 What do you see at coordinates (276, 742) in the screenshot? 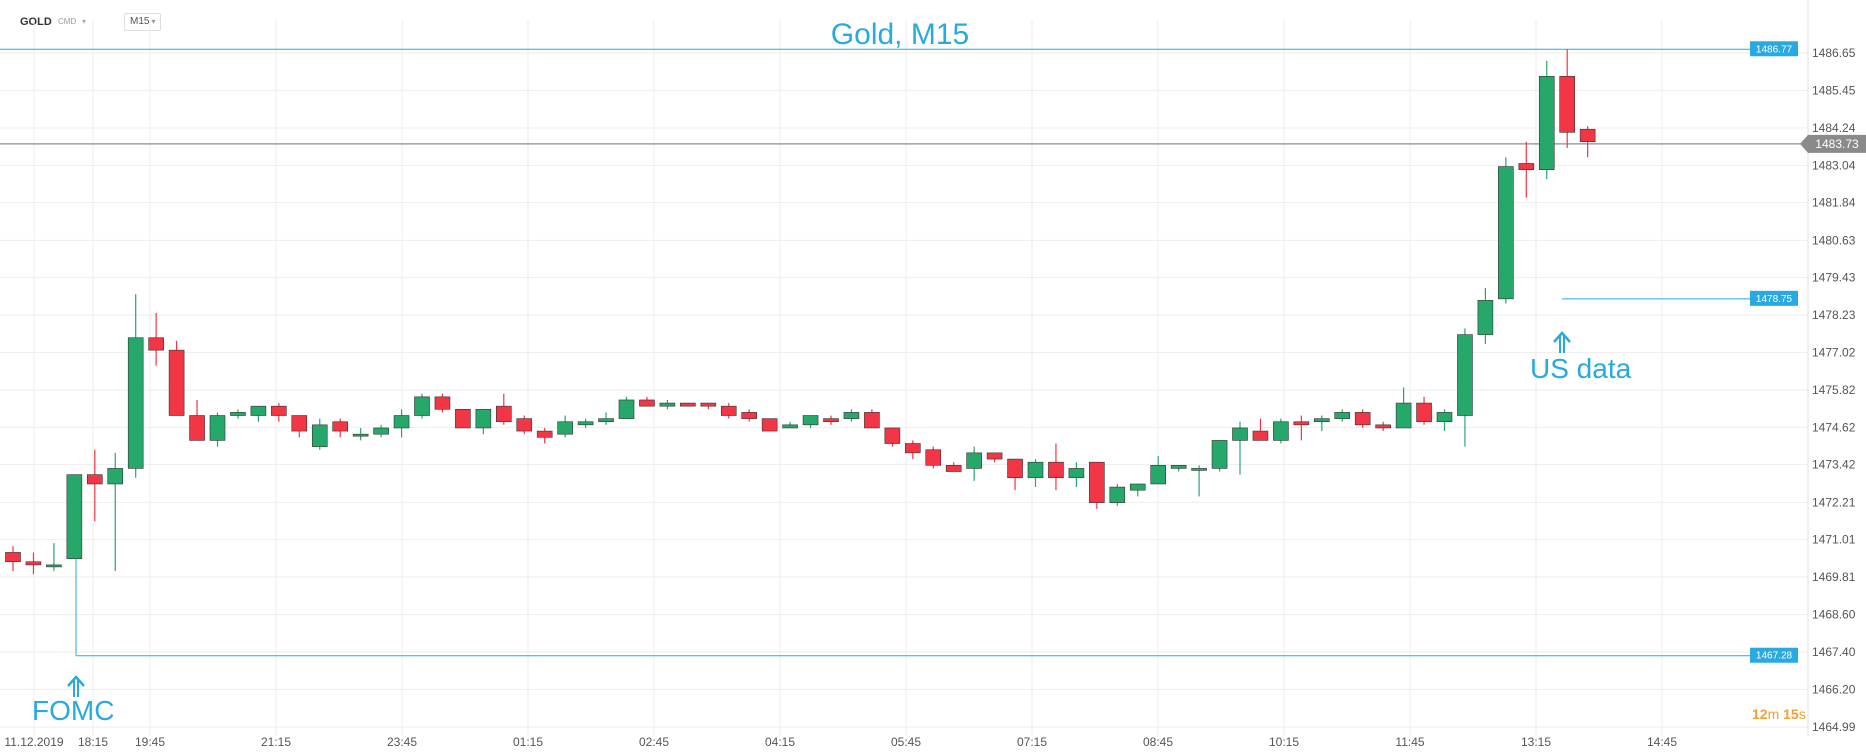
I see `time-tick-label: 21:15` at bounding box center [276, 742].